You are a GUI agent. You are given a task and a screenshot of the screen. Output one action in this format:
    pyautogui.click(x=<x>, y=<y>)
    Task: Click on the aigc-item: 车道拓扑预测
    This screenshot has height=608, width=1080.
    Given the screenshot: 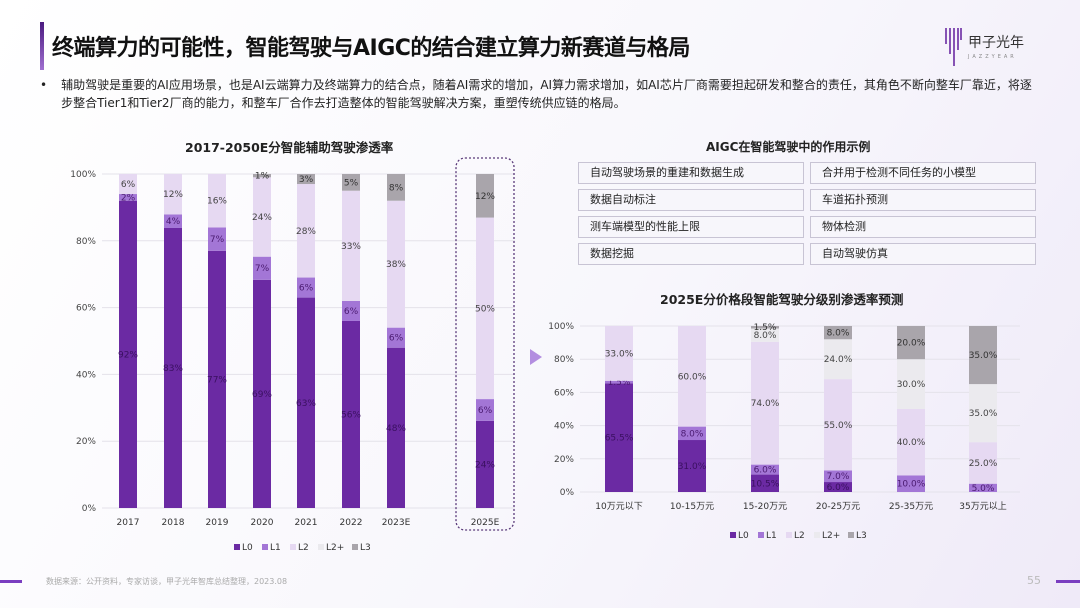 What is the action you would take?
    pyautogui.click(x=923, y=200)
    